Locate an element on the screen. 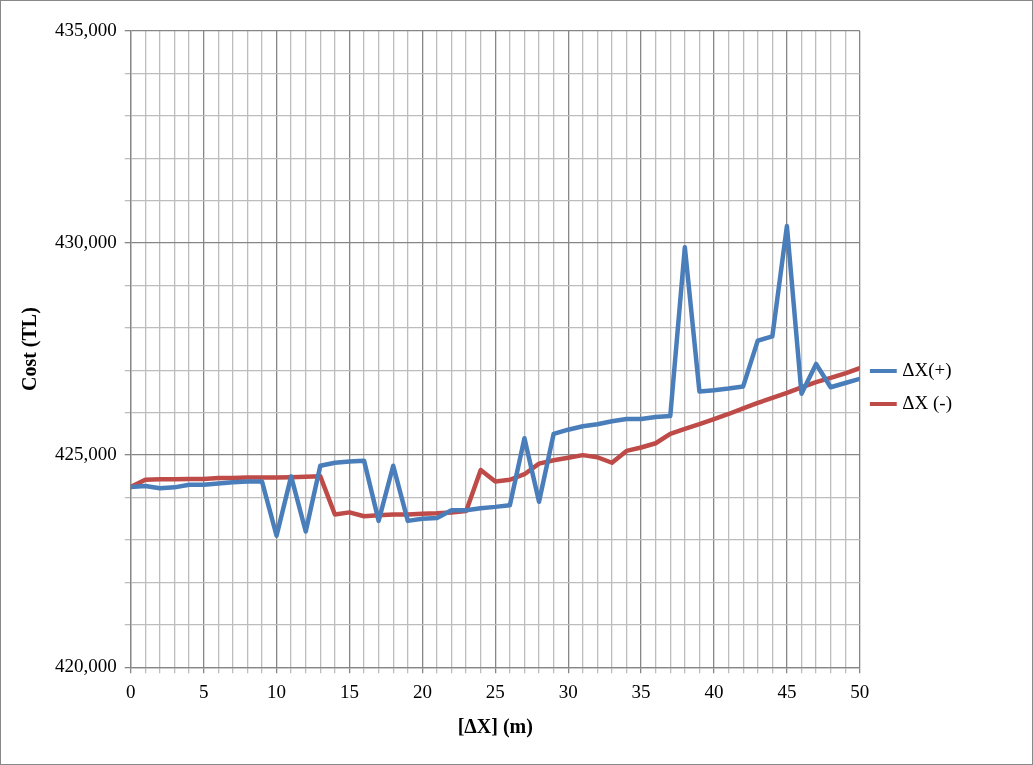 The width and height of the screenshot is (1033, 765). x-tick-label: 35 is located at coordinates (641, 691).